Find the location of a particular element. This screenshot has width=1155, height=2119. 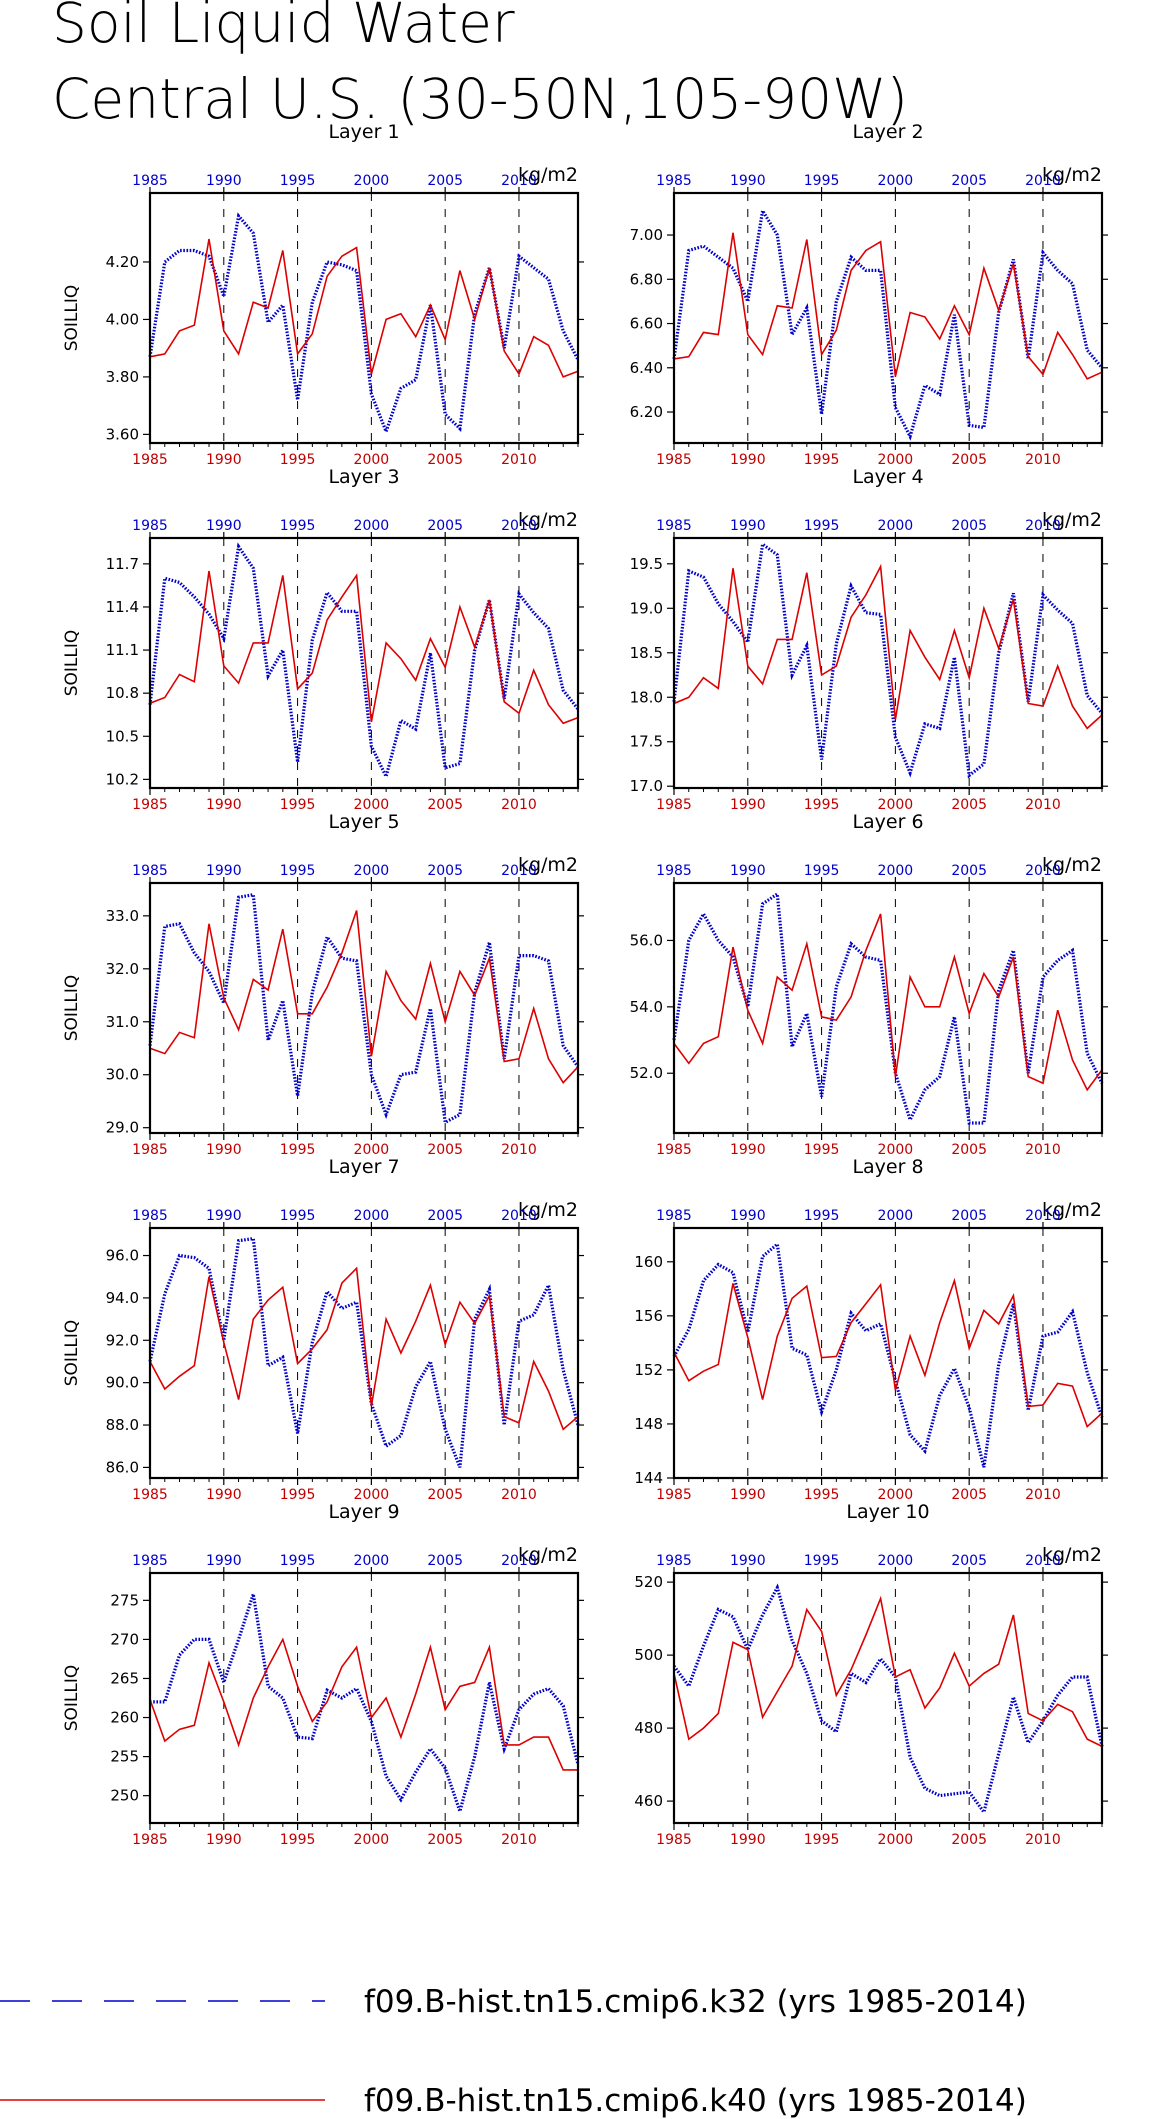

y-tick-label: 520 is located at coordinates (648, 1582).